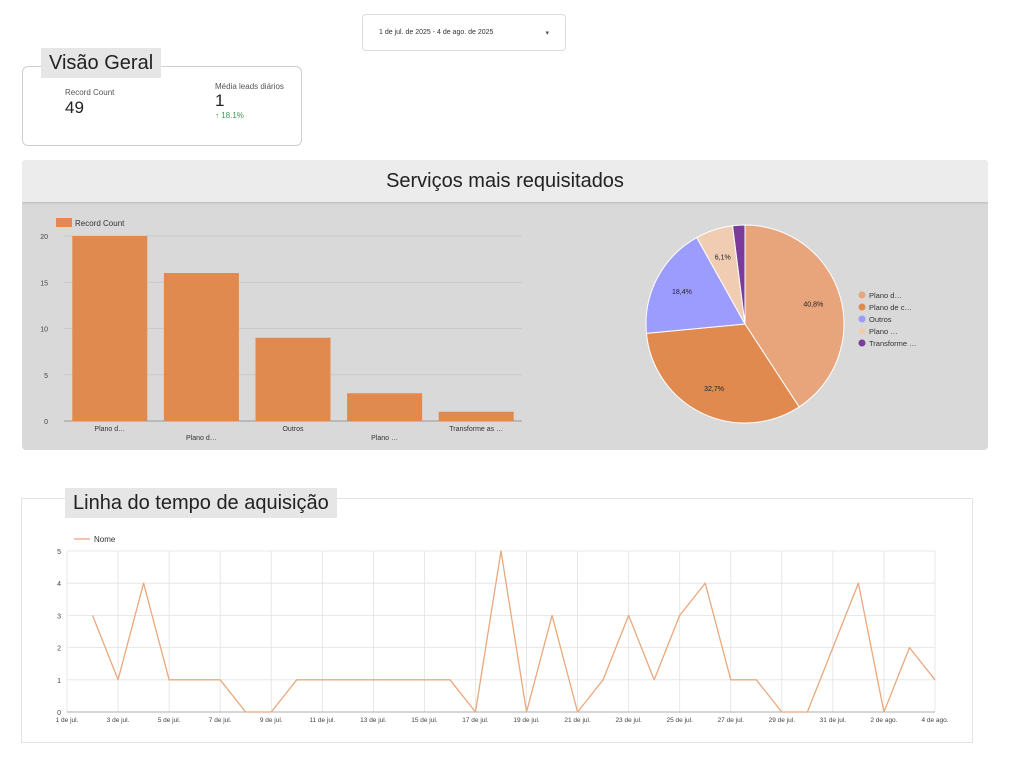 Image resolution: width=1024 pixels, height=783 pixels. I want to click on overview-title: Visão Geral, so click(101, 63).